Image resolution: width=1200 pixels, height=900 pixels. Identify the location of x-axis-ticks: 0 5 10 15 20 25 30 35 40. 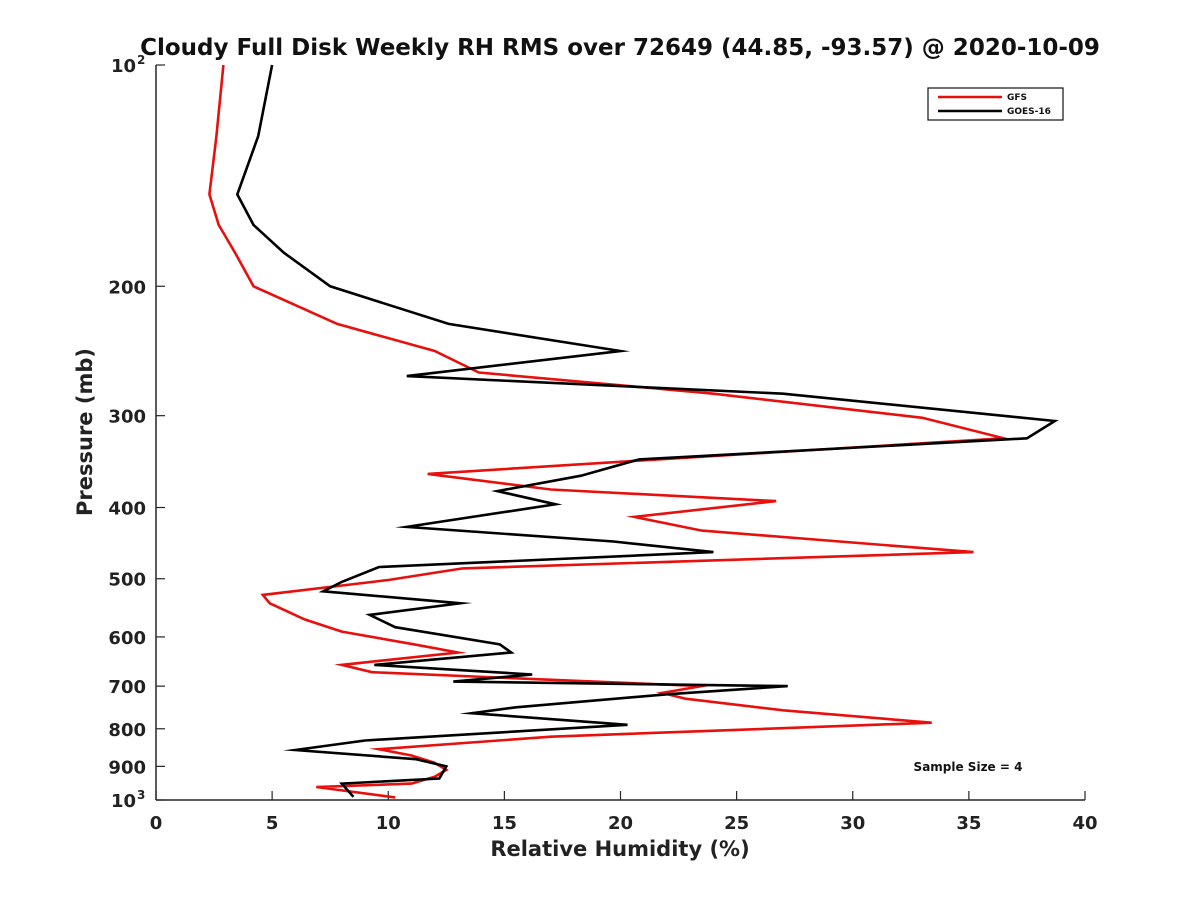
(624, 812).